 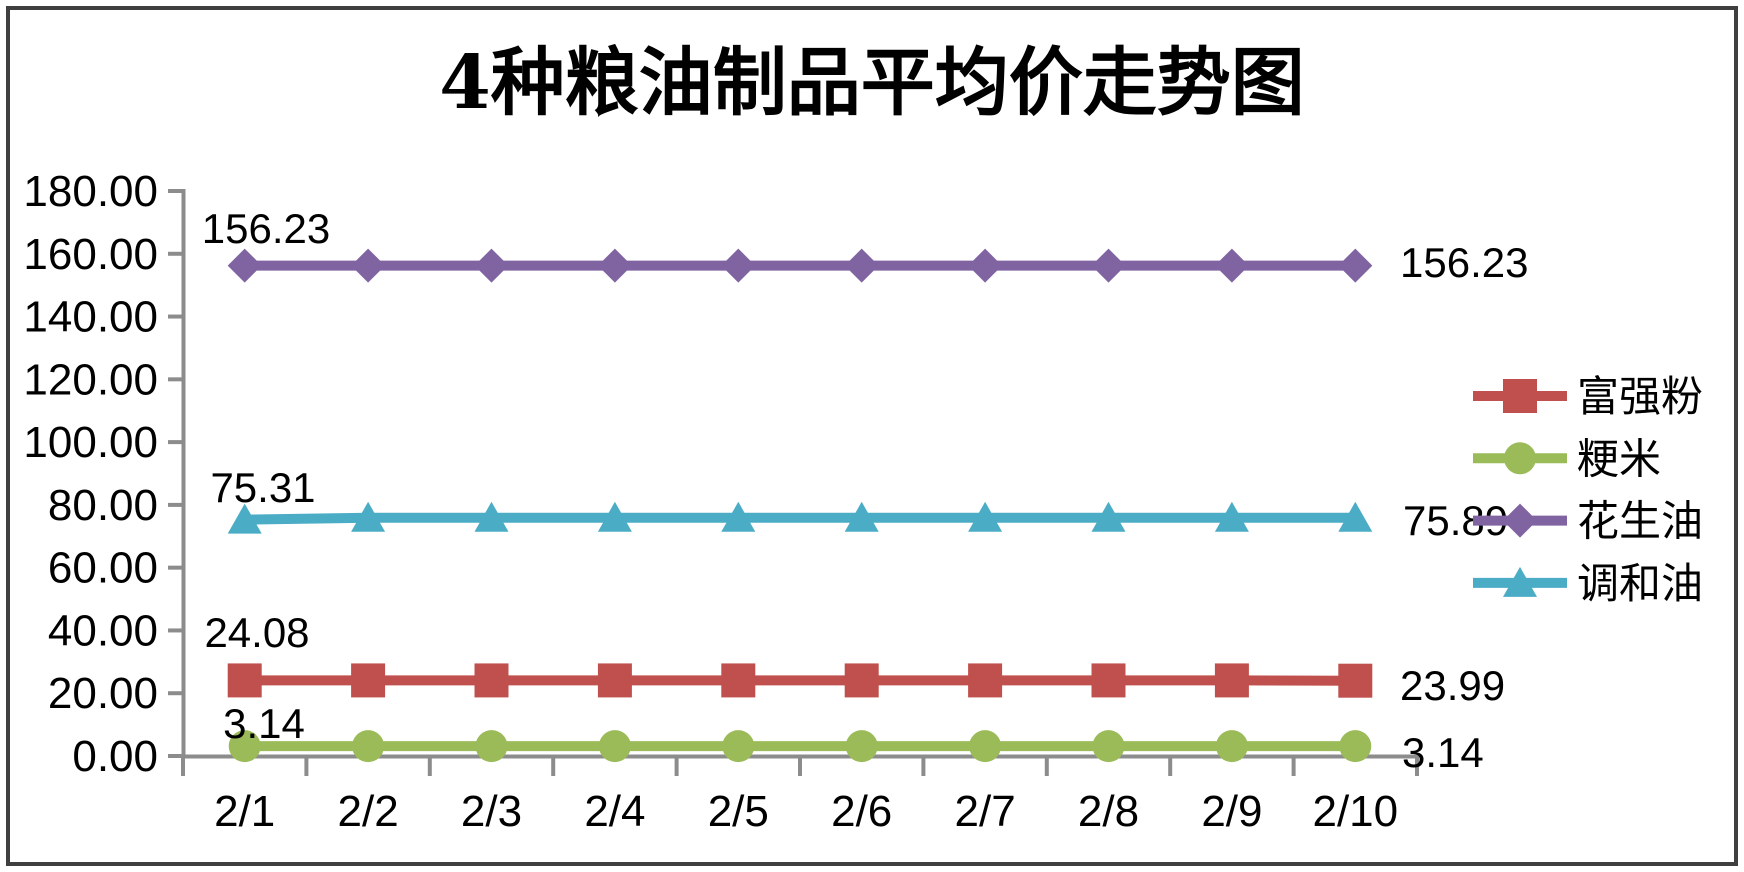 I want to click on data-label-first-1: 3.14, so click(x=264, y=723).